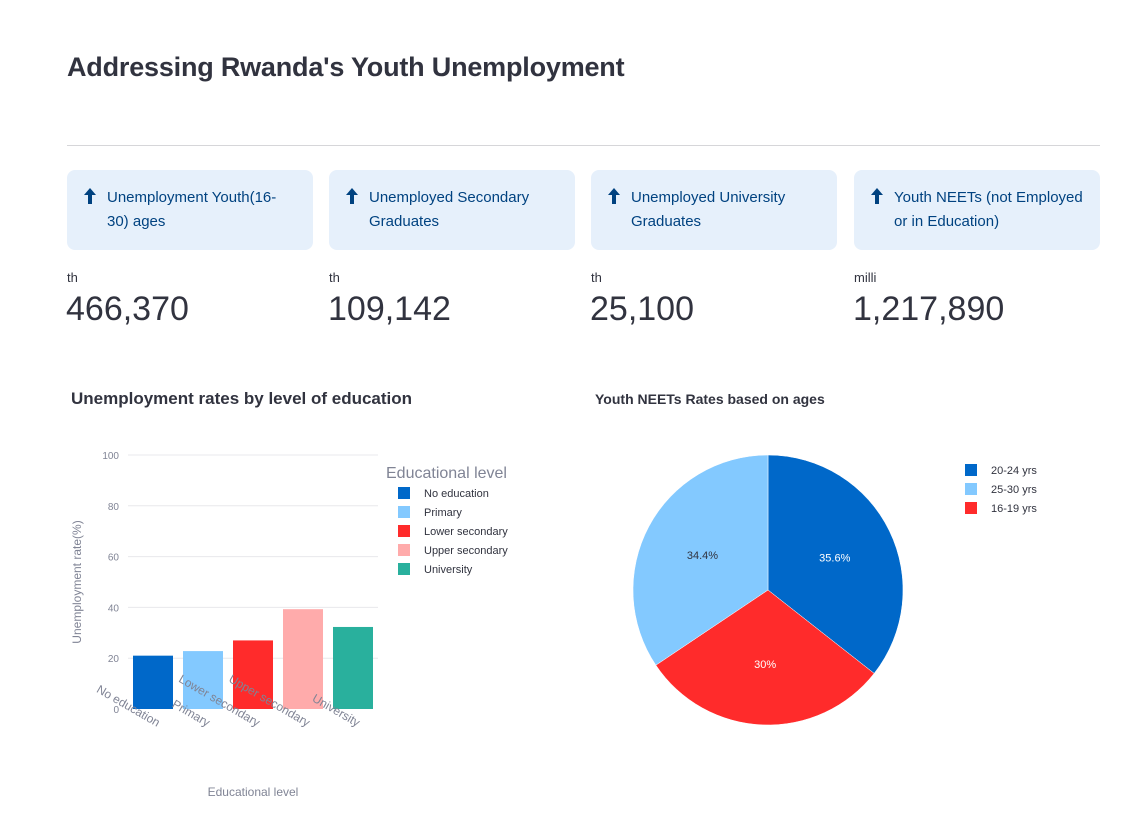 The image size is (1148, 833). Describe the element at coordinates (114, 558) in the screenshot. I see `y-tick-label: 60` at that location.